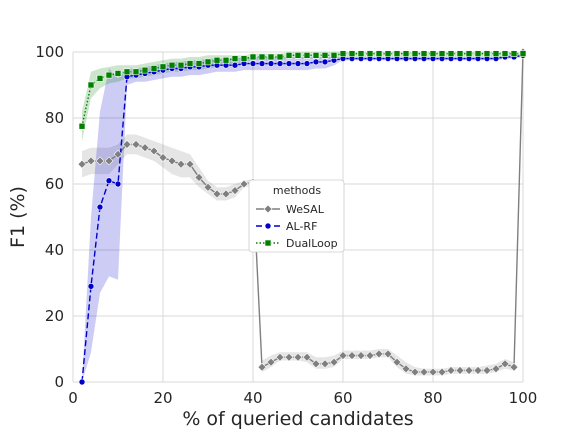 The image size is (581, 436). Describe the element at coordinates (54, 316) in the screenshot. I see `y-tick-label: 20` at that location.